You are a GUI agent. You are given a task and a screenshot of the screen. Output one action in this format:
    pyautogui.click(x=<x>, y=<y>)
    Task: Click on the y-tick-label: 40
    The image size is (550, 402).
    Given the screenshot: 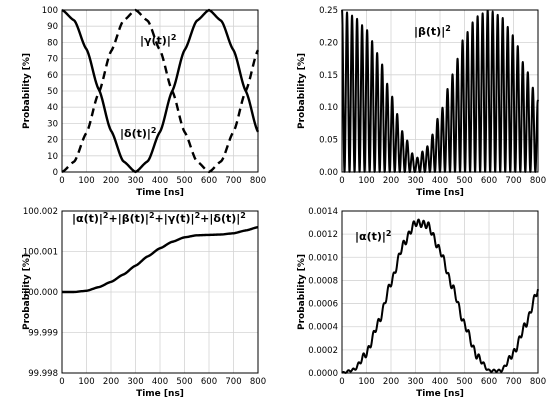 What is the action you would take?
    pyautogui.click(x=52, y=108)
    